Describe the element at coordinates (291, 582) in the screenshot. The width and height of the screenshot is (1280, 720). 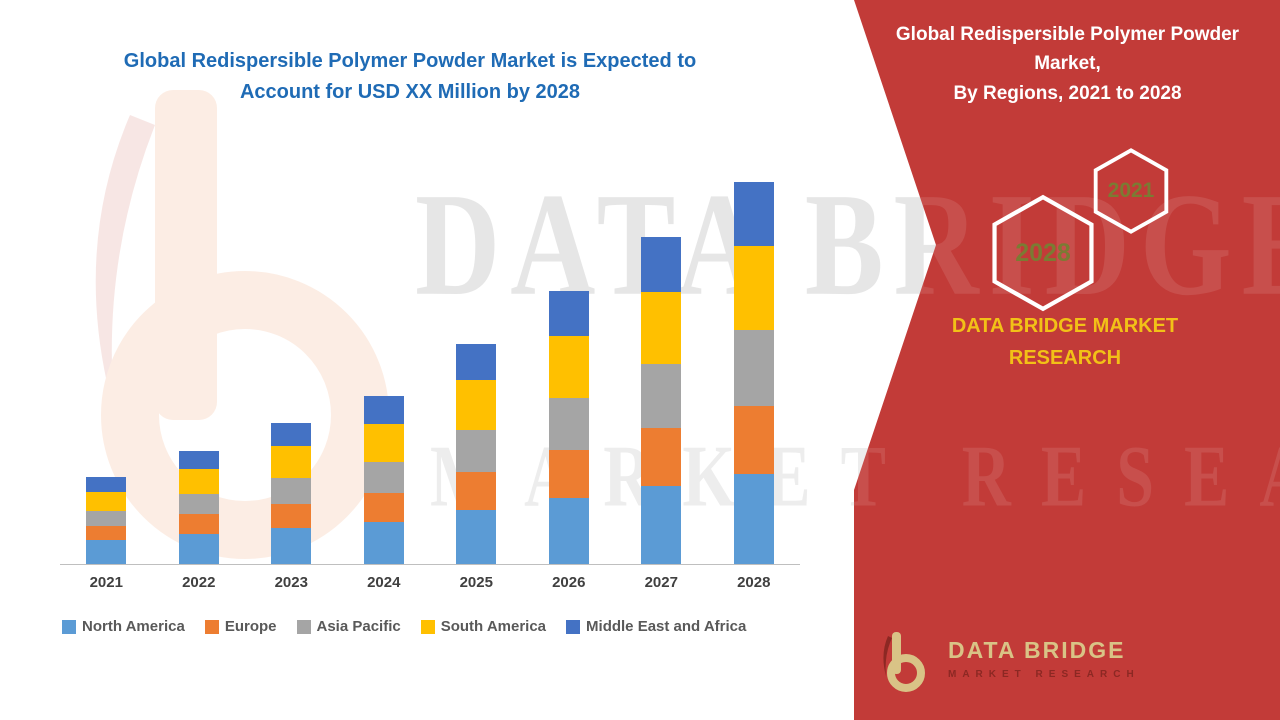
I see `x-axis-label: 2023` at that location.